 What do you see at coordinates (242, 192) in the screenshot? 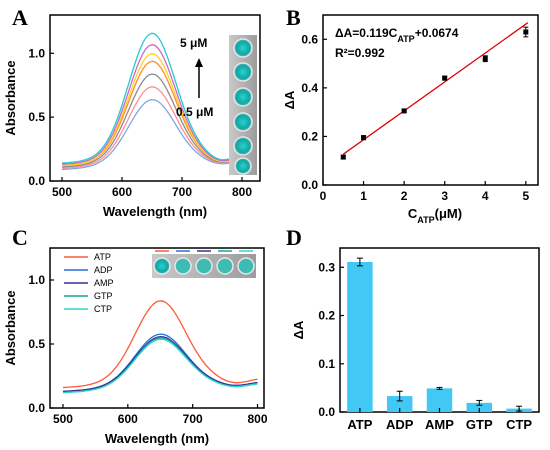
I see `panel-a-x-tick-label: 800` at bounding box center [242, 192].